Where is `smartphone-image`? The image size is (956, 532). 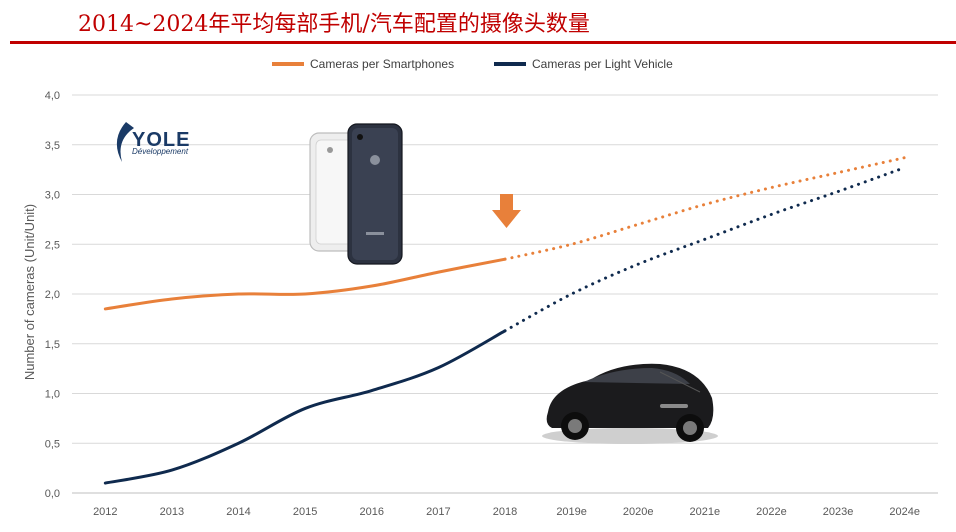 smartphone-image is located at coordinates (356, 194).